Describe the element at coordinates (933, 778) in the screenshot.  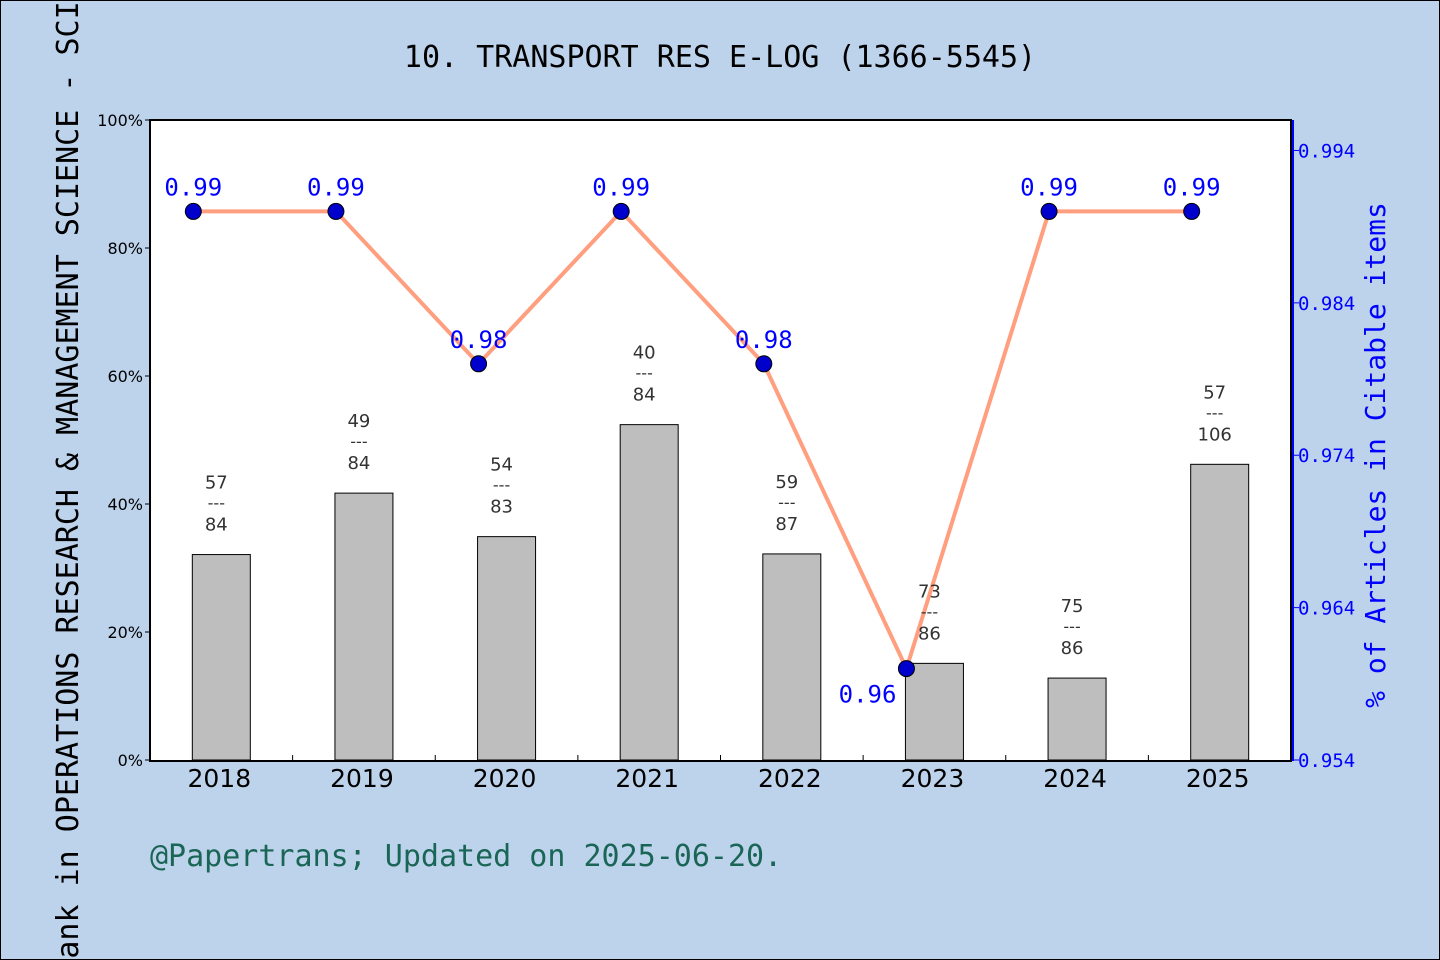
I see `x-tick-label: 2023` at that location.